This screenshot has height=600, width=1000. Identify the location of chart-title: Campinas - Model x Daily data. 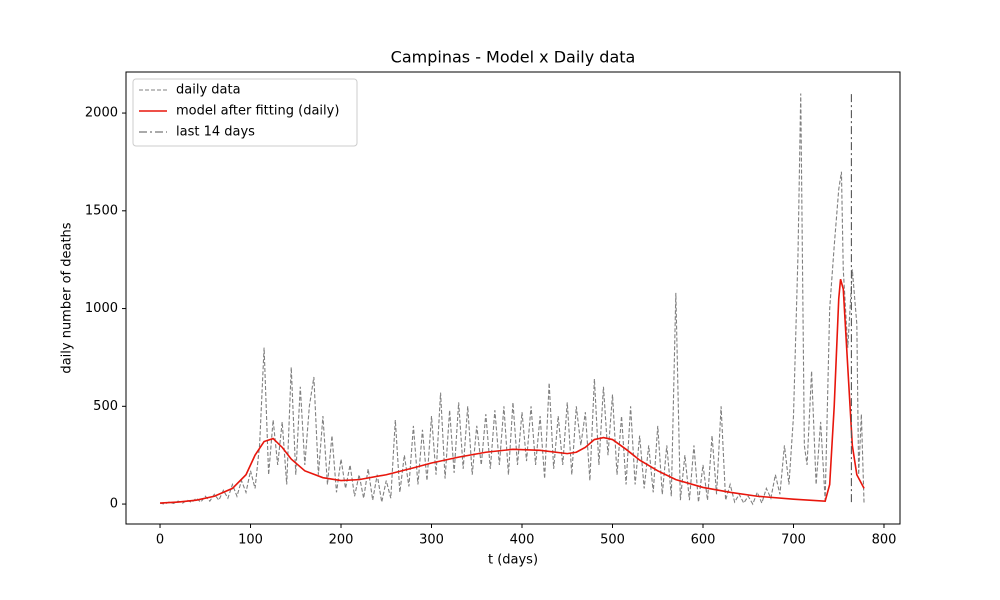
(513, 57).